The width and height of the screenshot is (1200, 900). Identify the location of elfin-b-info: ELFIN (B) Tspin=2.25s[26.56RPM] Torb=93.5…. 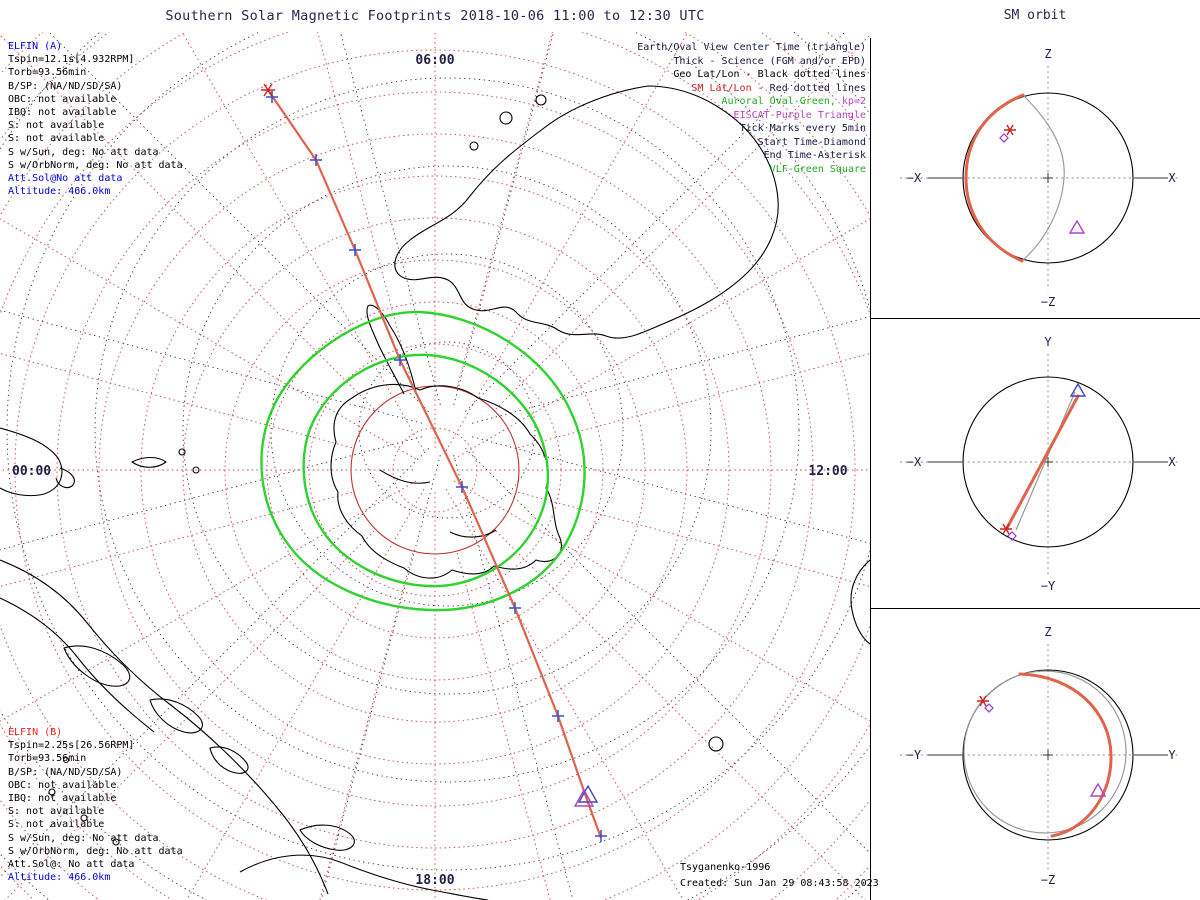
(95, 805).